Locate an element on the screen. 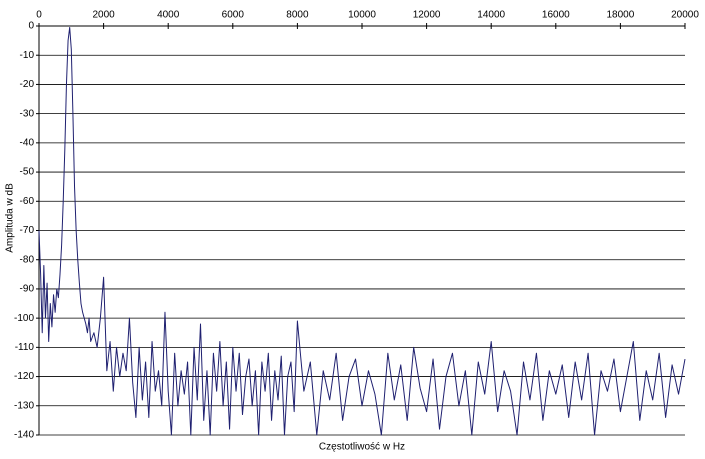  x-tick-label: 2000 is located at coordinates (103, 15).